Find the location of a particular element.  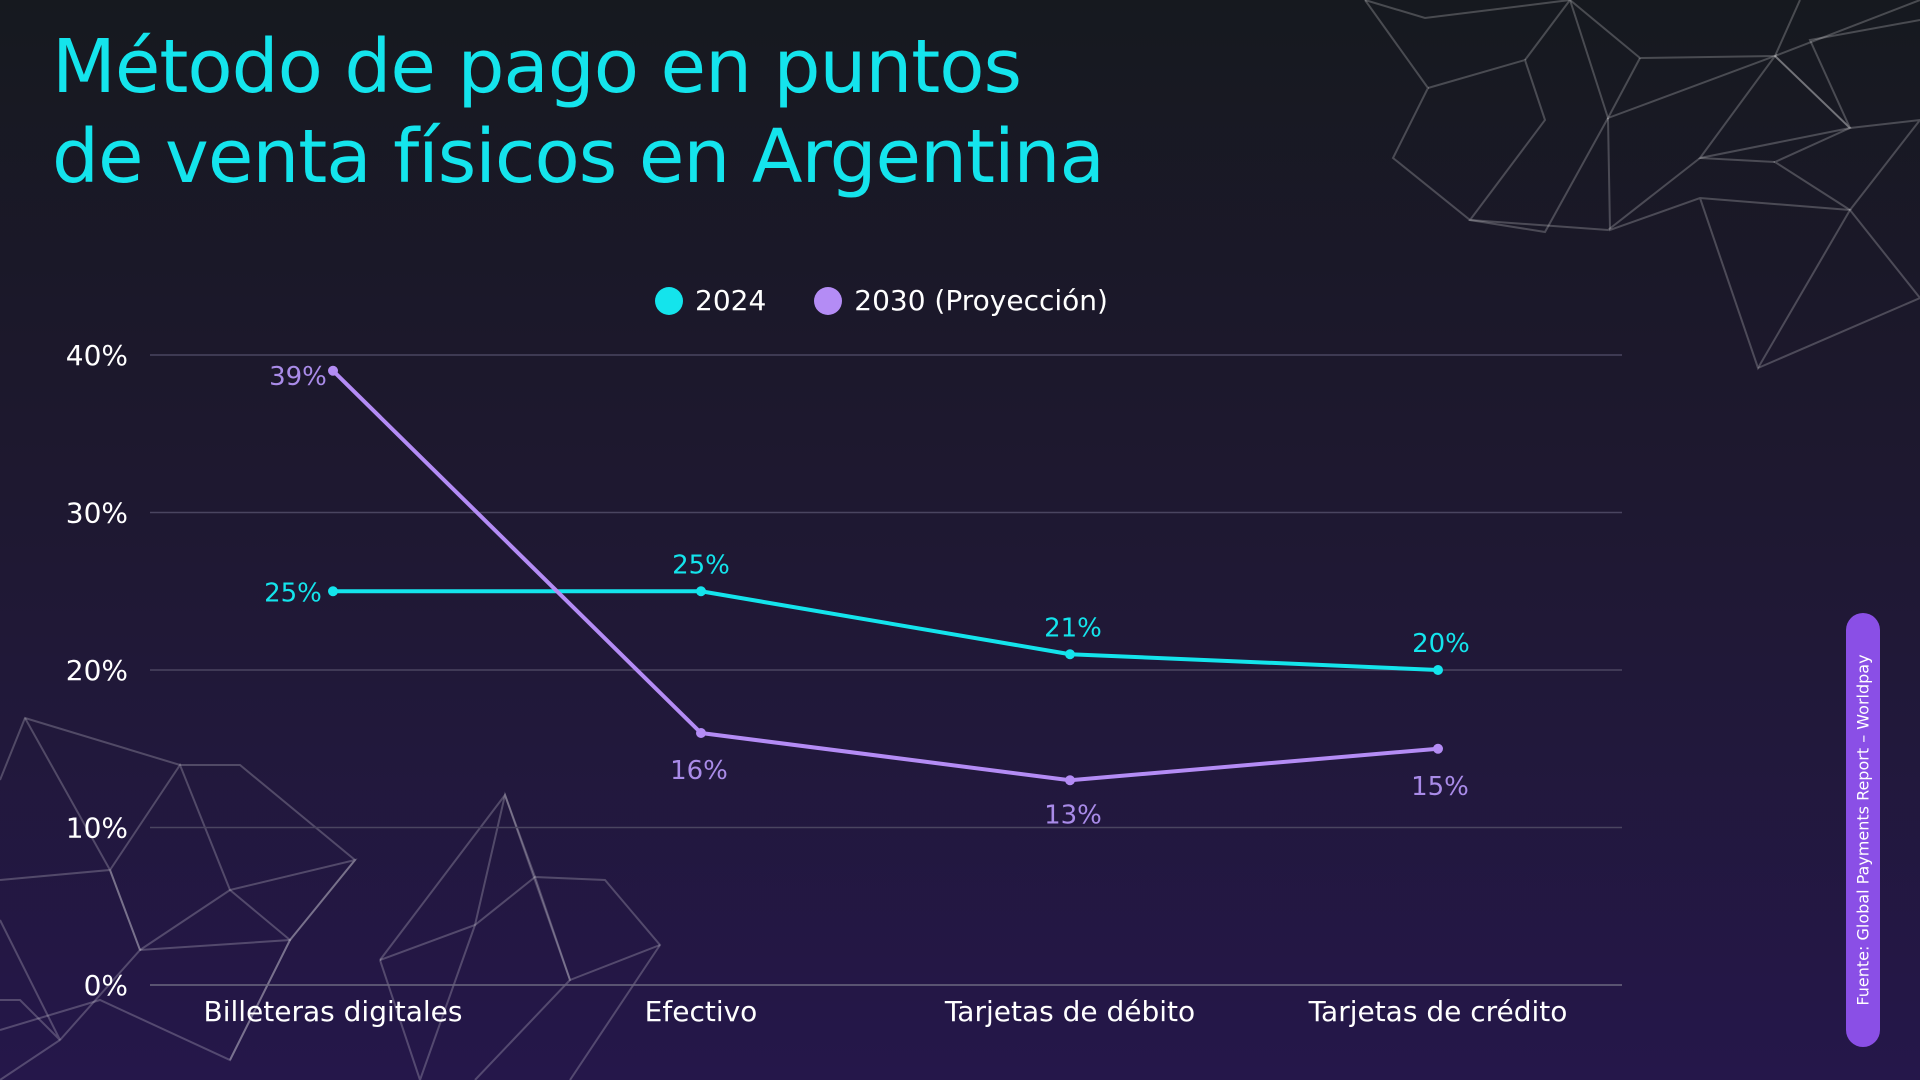

x-tick-label: Billeteras digitales is located at coordinates (333, 1011).